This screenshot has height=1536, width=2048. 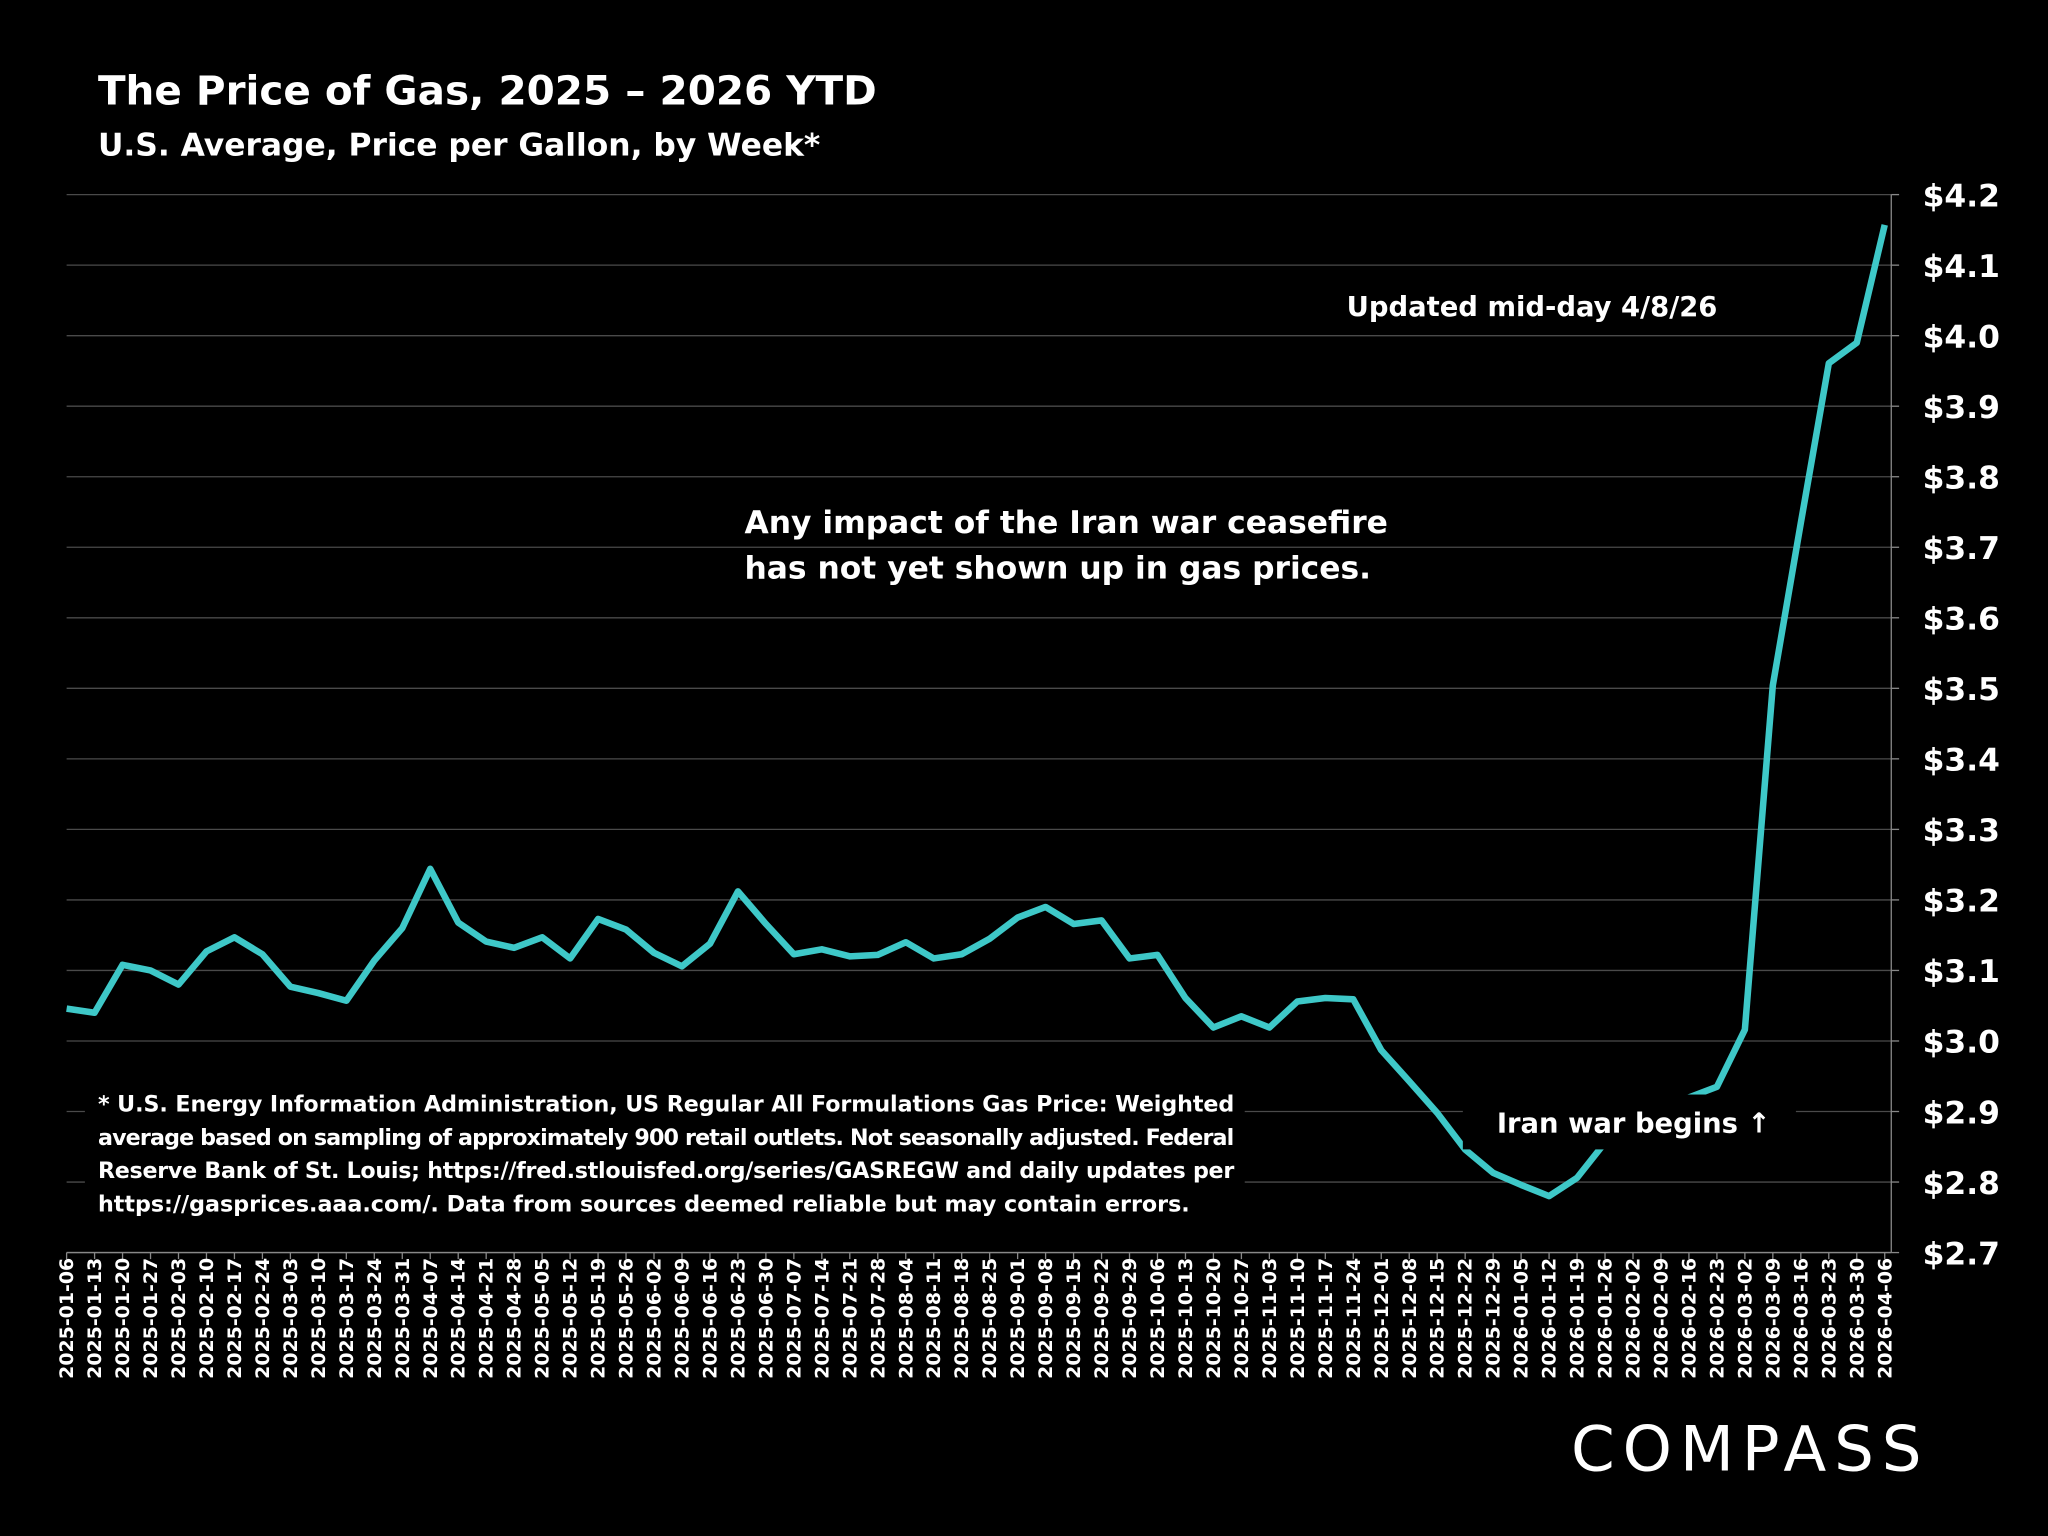 I want to click on x-tick-label: 2025-05-26, so click(x=627, y=1318).